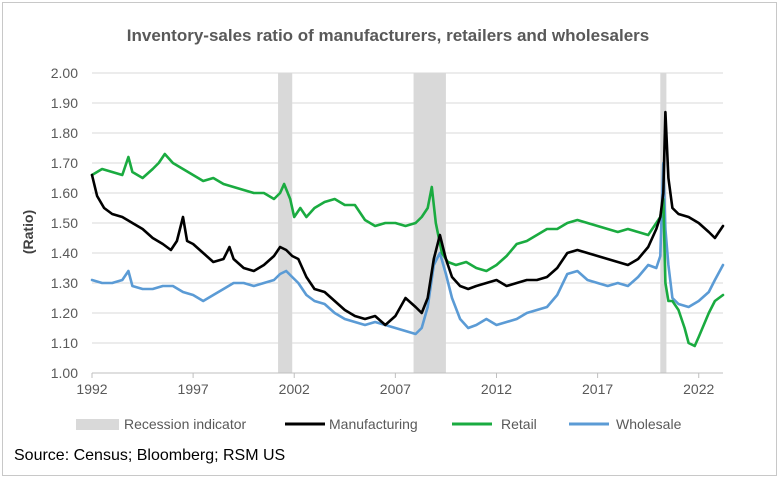  I want to click on source-note: Source: Census; Bloomberg; RSM US, so click(150, 455).